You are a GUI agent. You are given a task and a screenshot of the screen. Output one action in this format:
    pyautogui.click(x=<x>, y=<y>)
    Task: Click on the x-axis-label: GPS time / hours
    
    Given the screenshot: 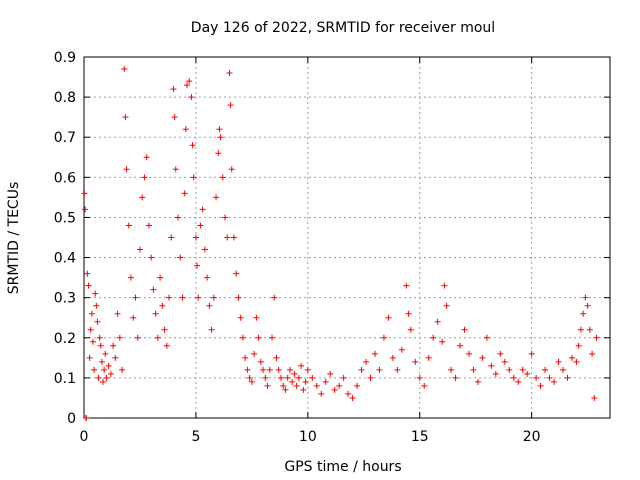 What is the action you would take?
    pyautogui.click(x=342, y=467)
    